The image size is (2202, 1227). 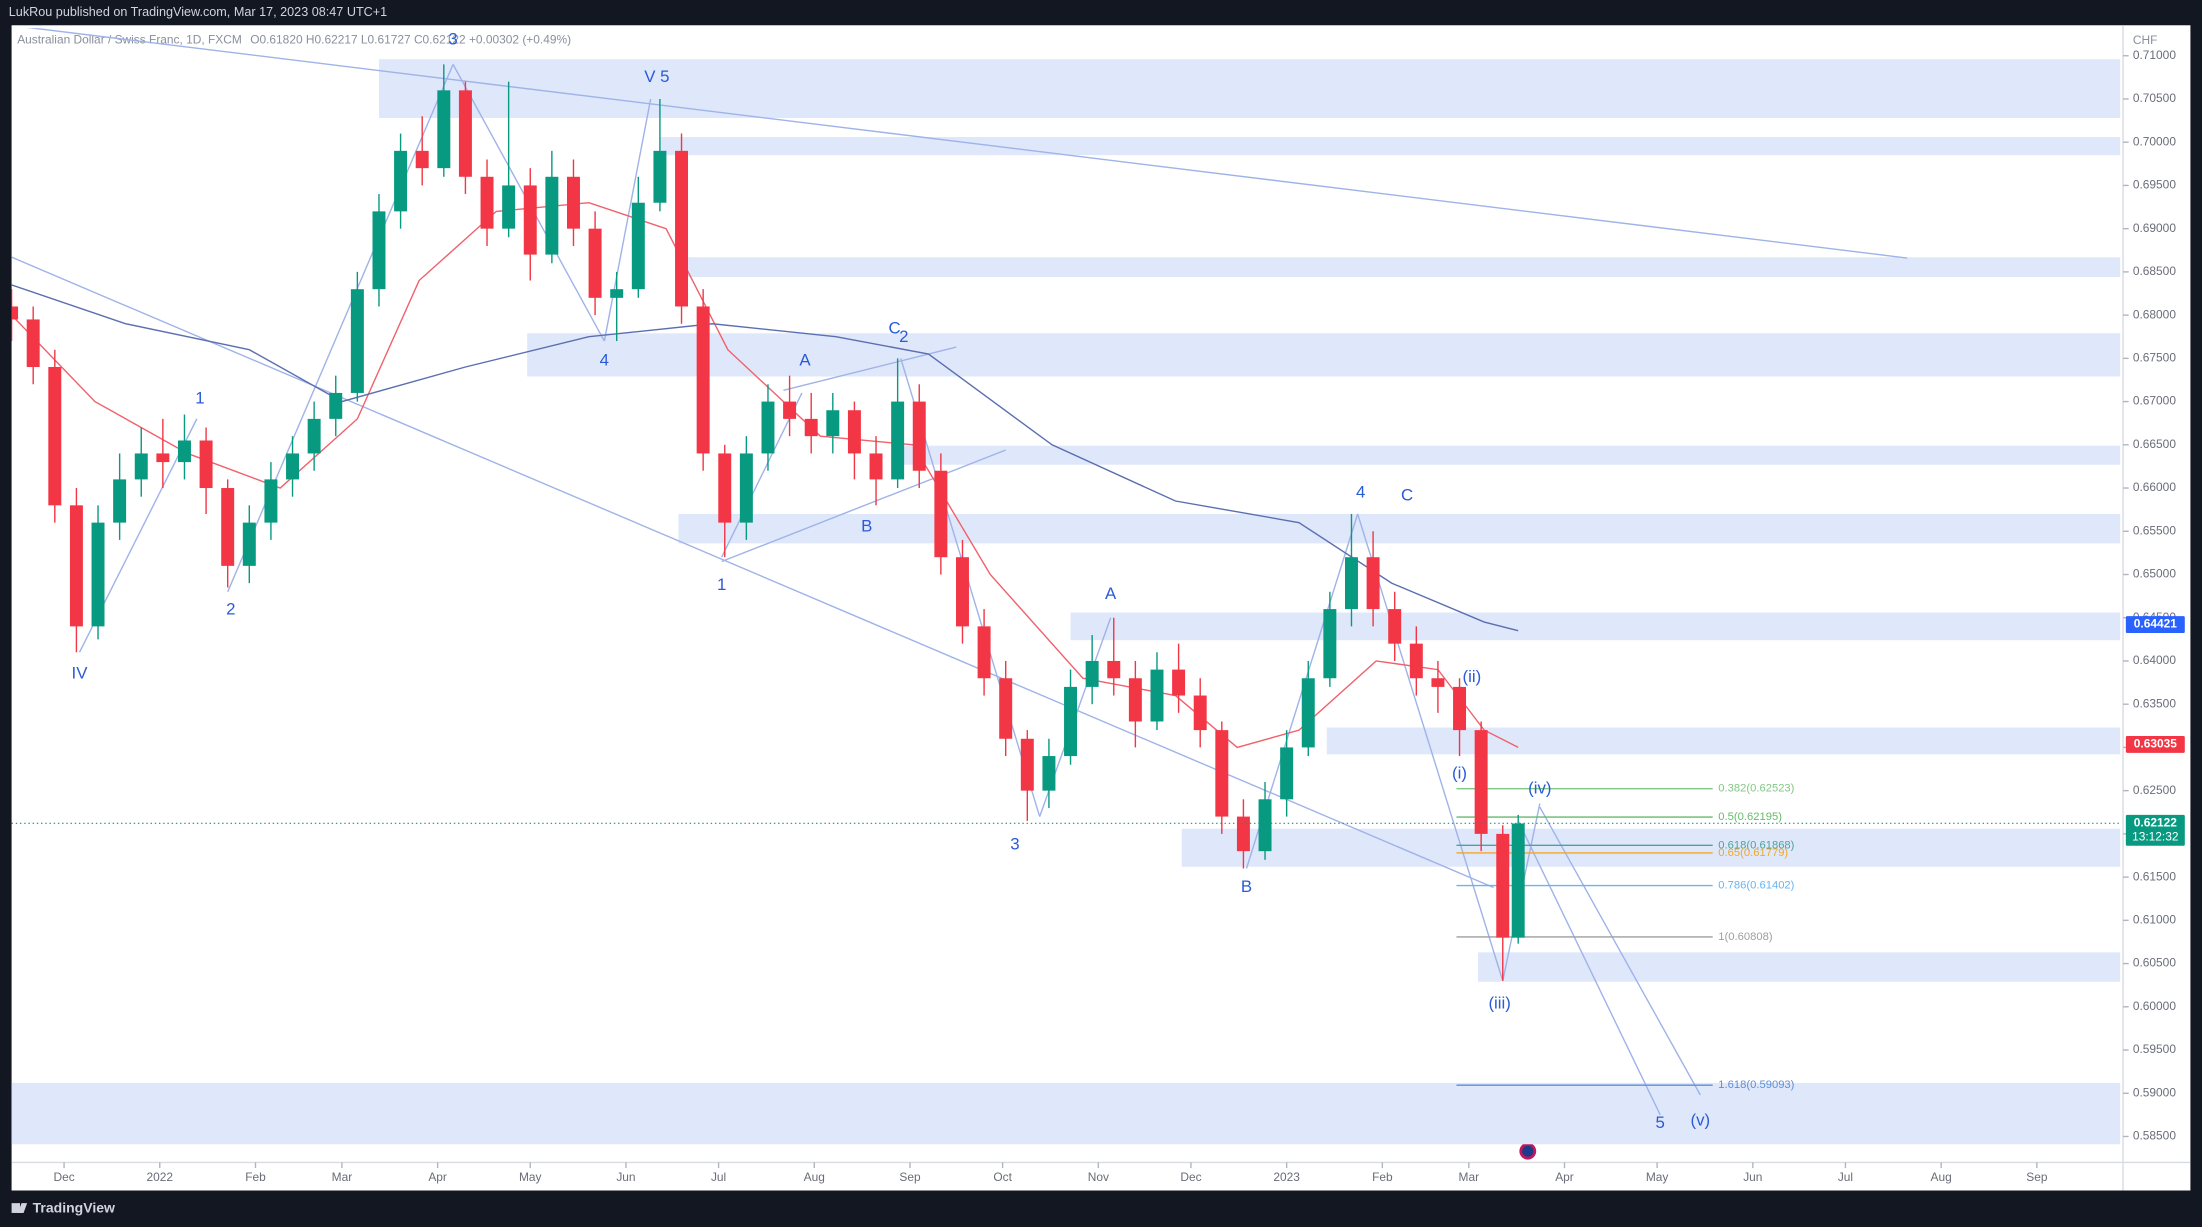 What do you see at coordinates (1098, 1177) in the screenshot?
I see `x-tick-label: Nov` at bounding box center [1098, 1177].